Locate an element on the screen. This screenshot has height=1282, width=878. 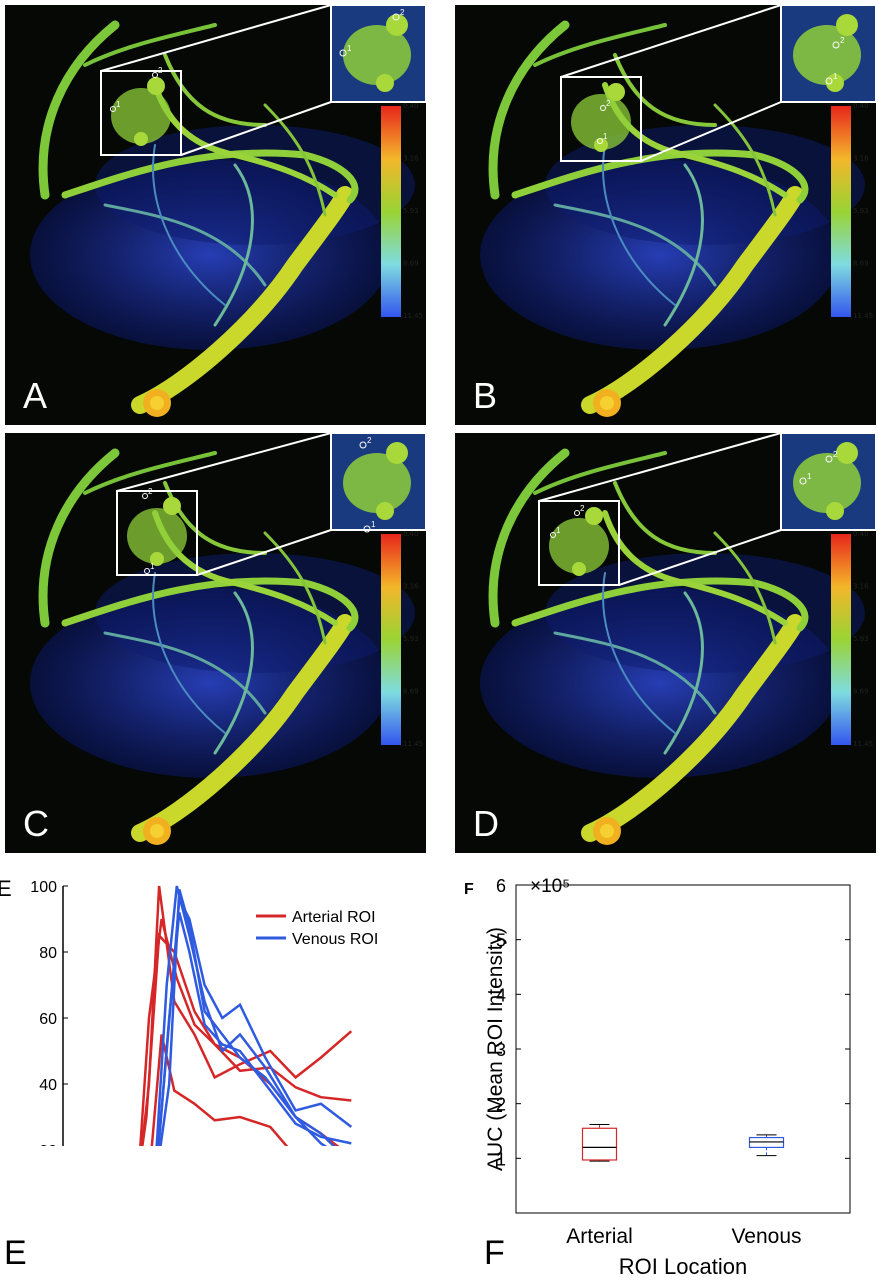
chart-e-panel-letter: E is located at coordinates (15, 1253).